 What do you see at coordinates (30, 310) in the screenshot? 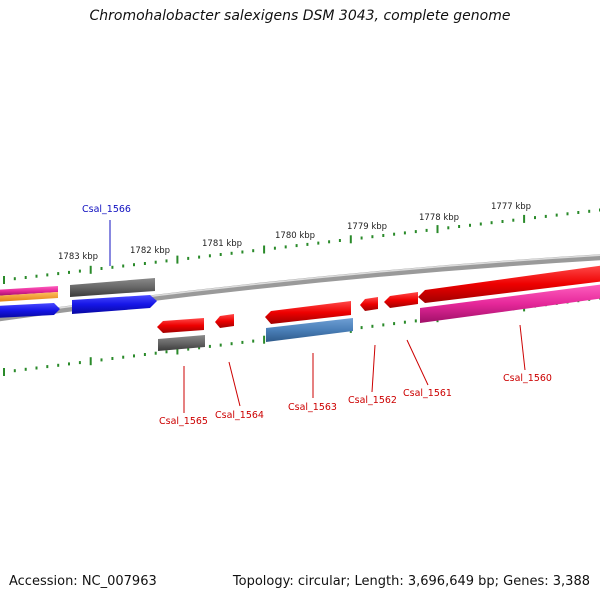
I see `gene-feature-blue-left` at bounding box center [30, 310].